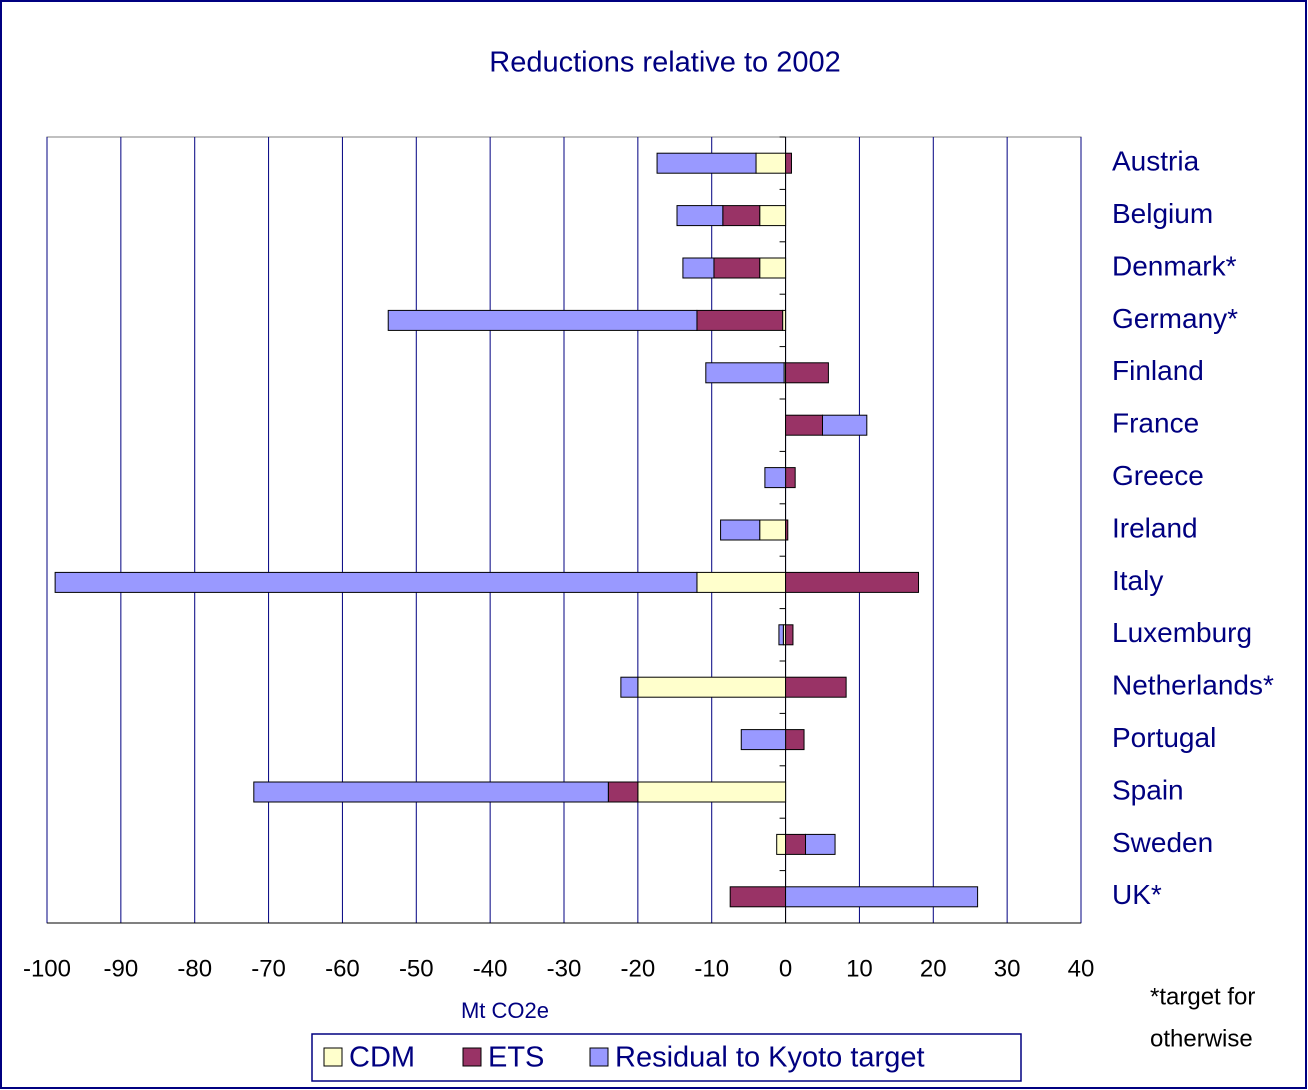 The height and width of the screenshot is (1090, 1308). What do you see at coordinates (47, 968) in the screenshot?
I see `x-tick-label: -100` at bounding box center [47, 968].